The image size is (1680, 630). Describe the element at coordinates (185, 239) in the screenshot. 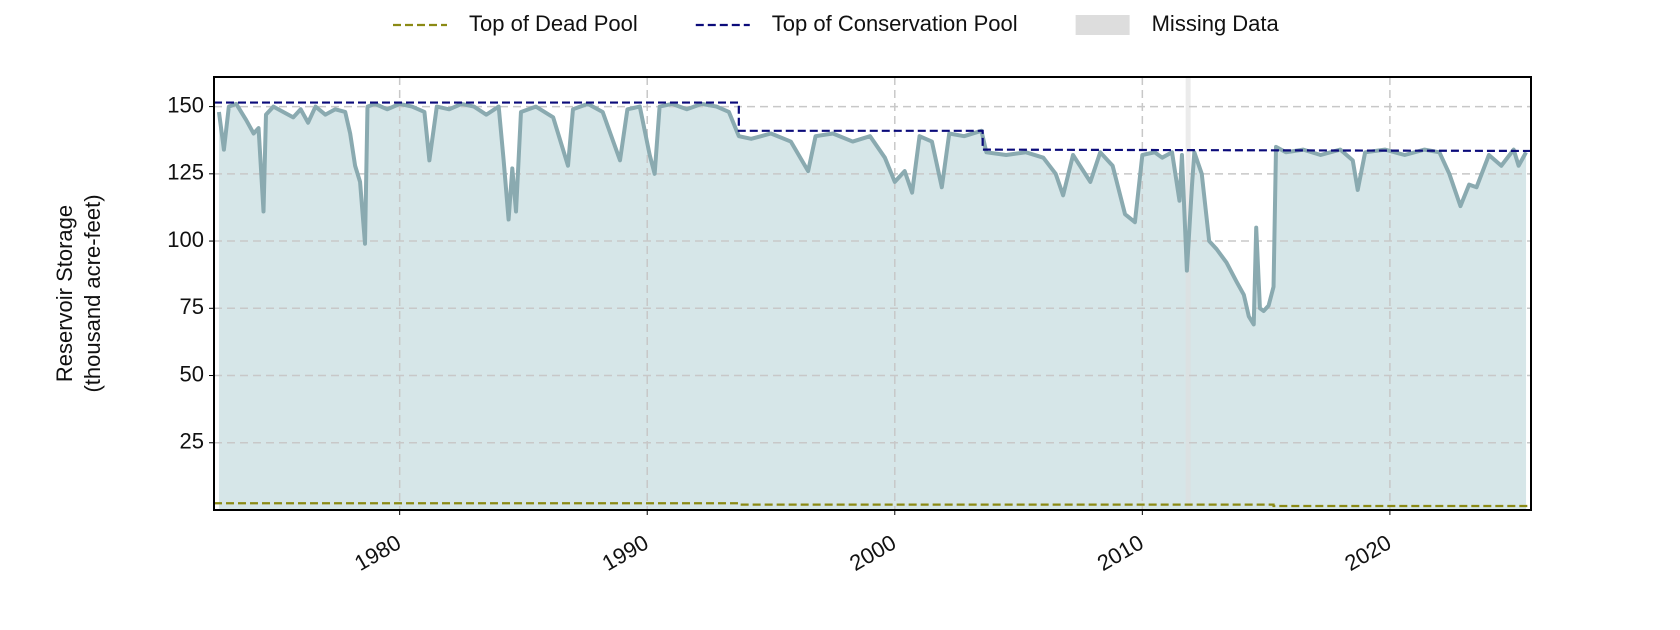

I see `y-tick-label: 100` at that location.